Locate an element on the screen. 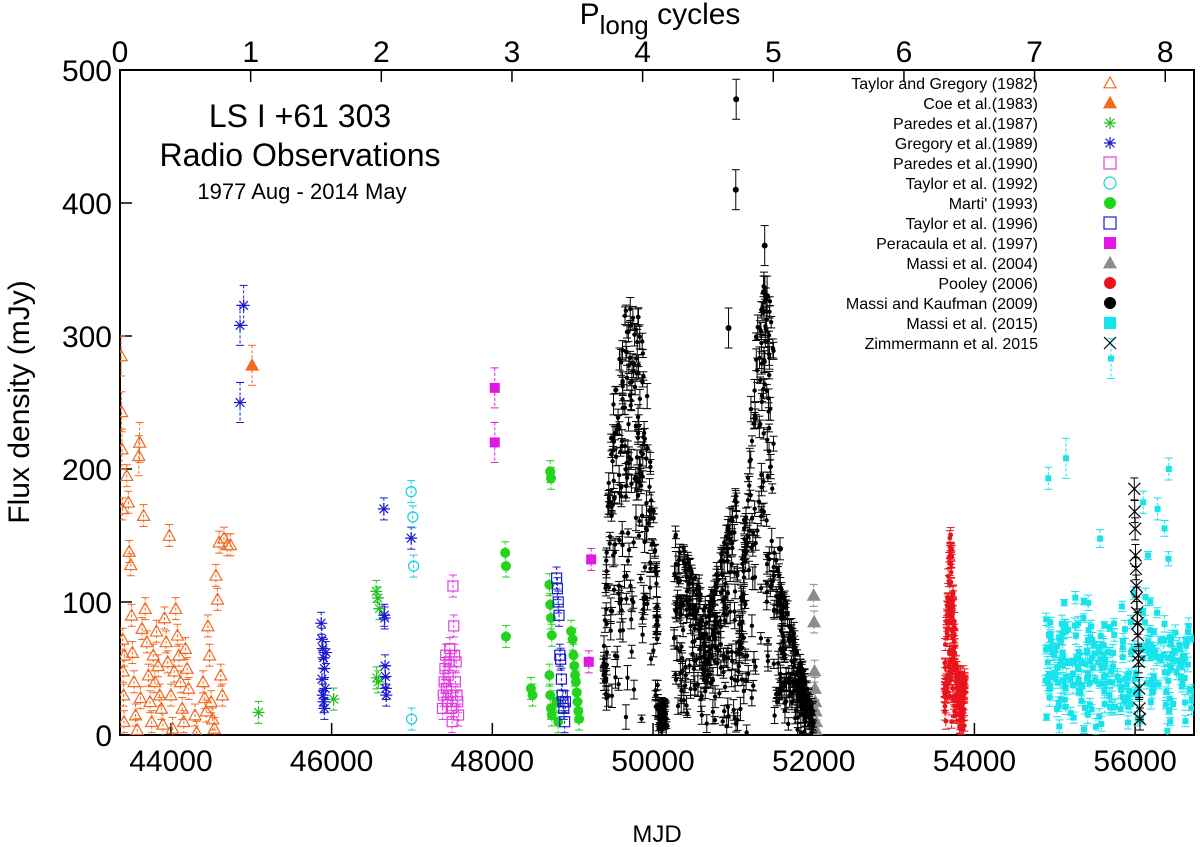  annotation-source-name: LS I +61 303 is located at coordinates (300, 116).